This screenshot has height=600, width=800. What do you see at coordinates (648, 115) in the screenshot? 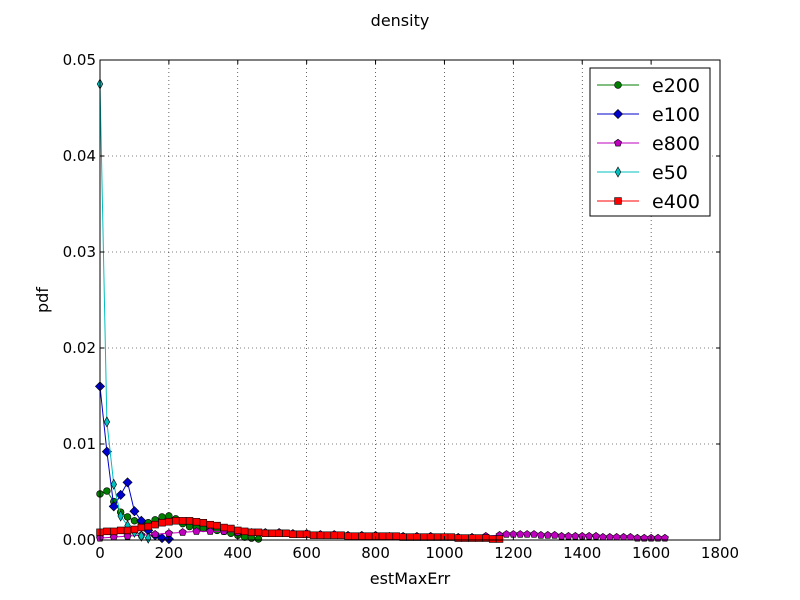
I see `legend-item-e100: e100` at bounding box center [648, 115].